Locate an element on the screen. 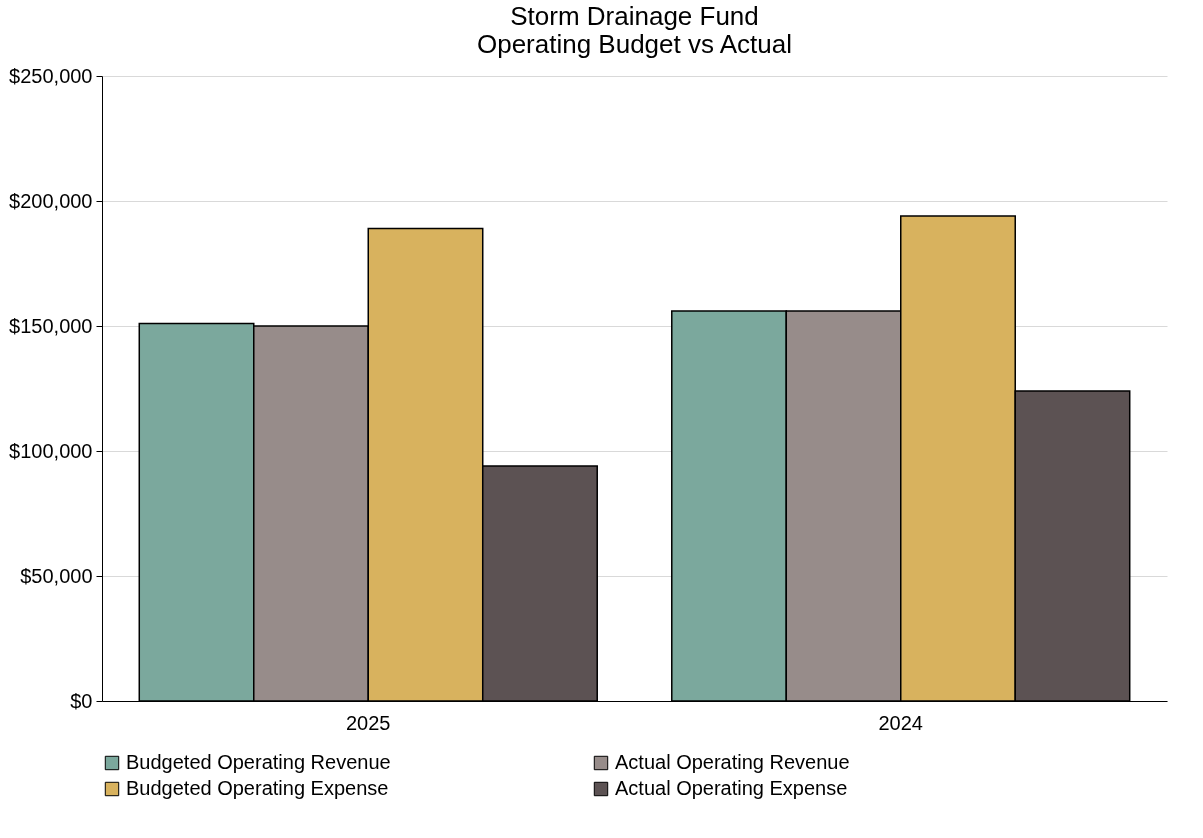 The width and height of the screenshot is (1203, 838). y-tick-label: $250,000 is located at coordinates (51, 75).